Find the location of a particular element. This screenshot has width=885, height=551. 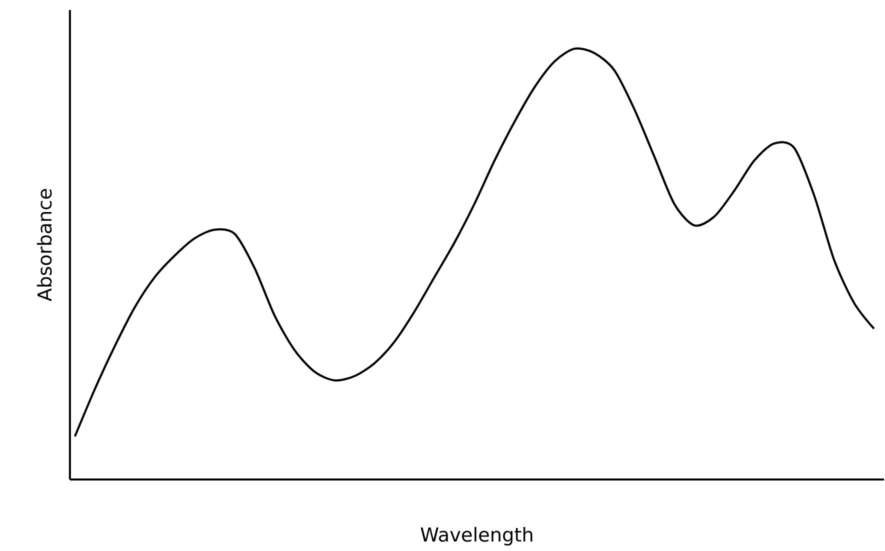

x-axis-title: Wavelength is located at coordinates (476, 536).